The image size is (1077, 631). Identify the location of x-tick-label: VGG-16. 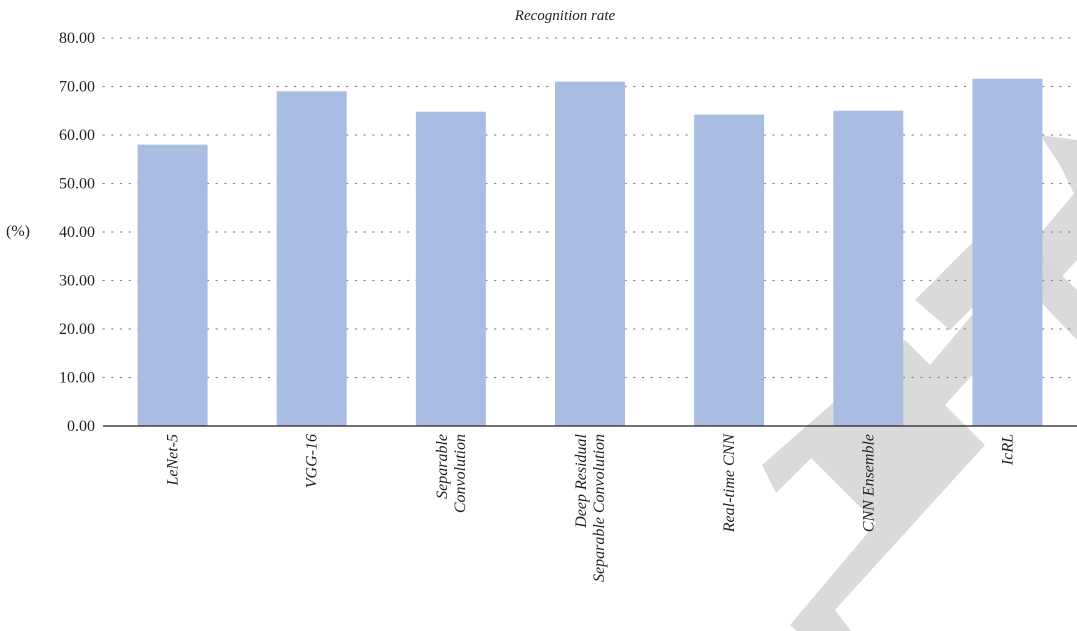
(312, 461).